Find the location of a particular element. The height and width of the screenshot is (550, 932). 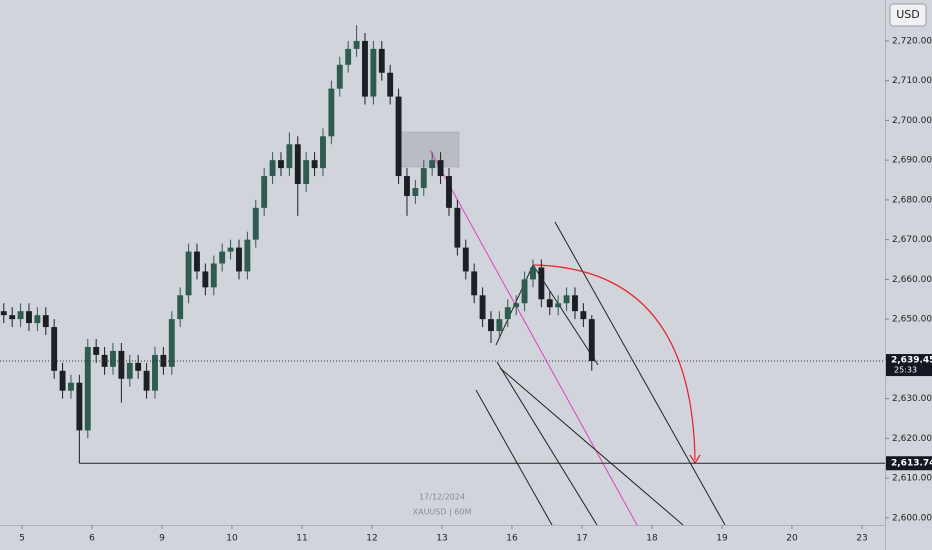

x-tick-label: 6 is located at coordinates (92, 539).